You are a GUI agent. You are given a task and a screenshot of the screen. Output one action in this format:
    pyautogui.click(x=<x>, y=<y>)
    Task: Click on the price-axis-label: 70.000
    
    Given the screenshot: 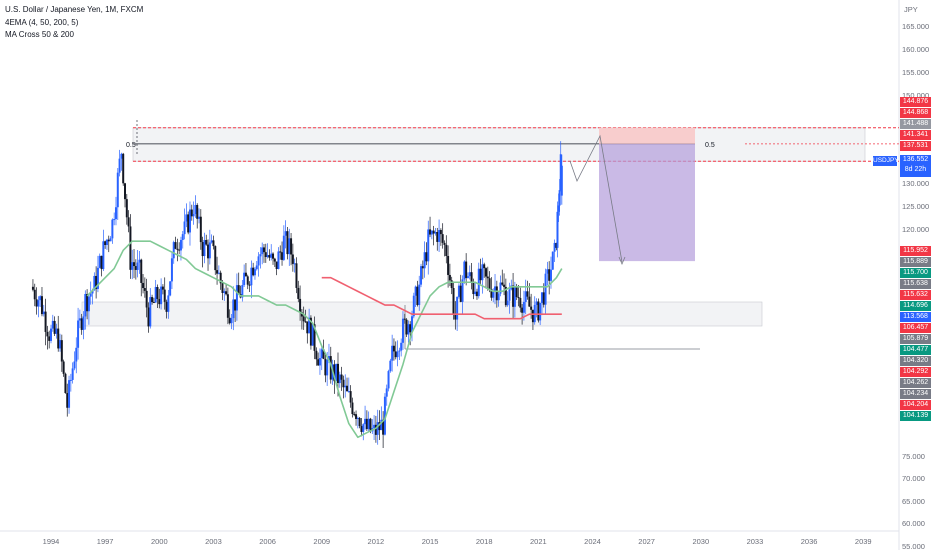 What is the action you would take?
    pyautogui.click(x=913, y=478)
    